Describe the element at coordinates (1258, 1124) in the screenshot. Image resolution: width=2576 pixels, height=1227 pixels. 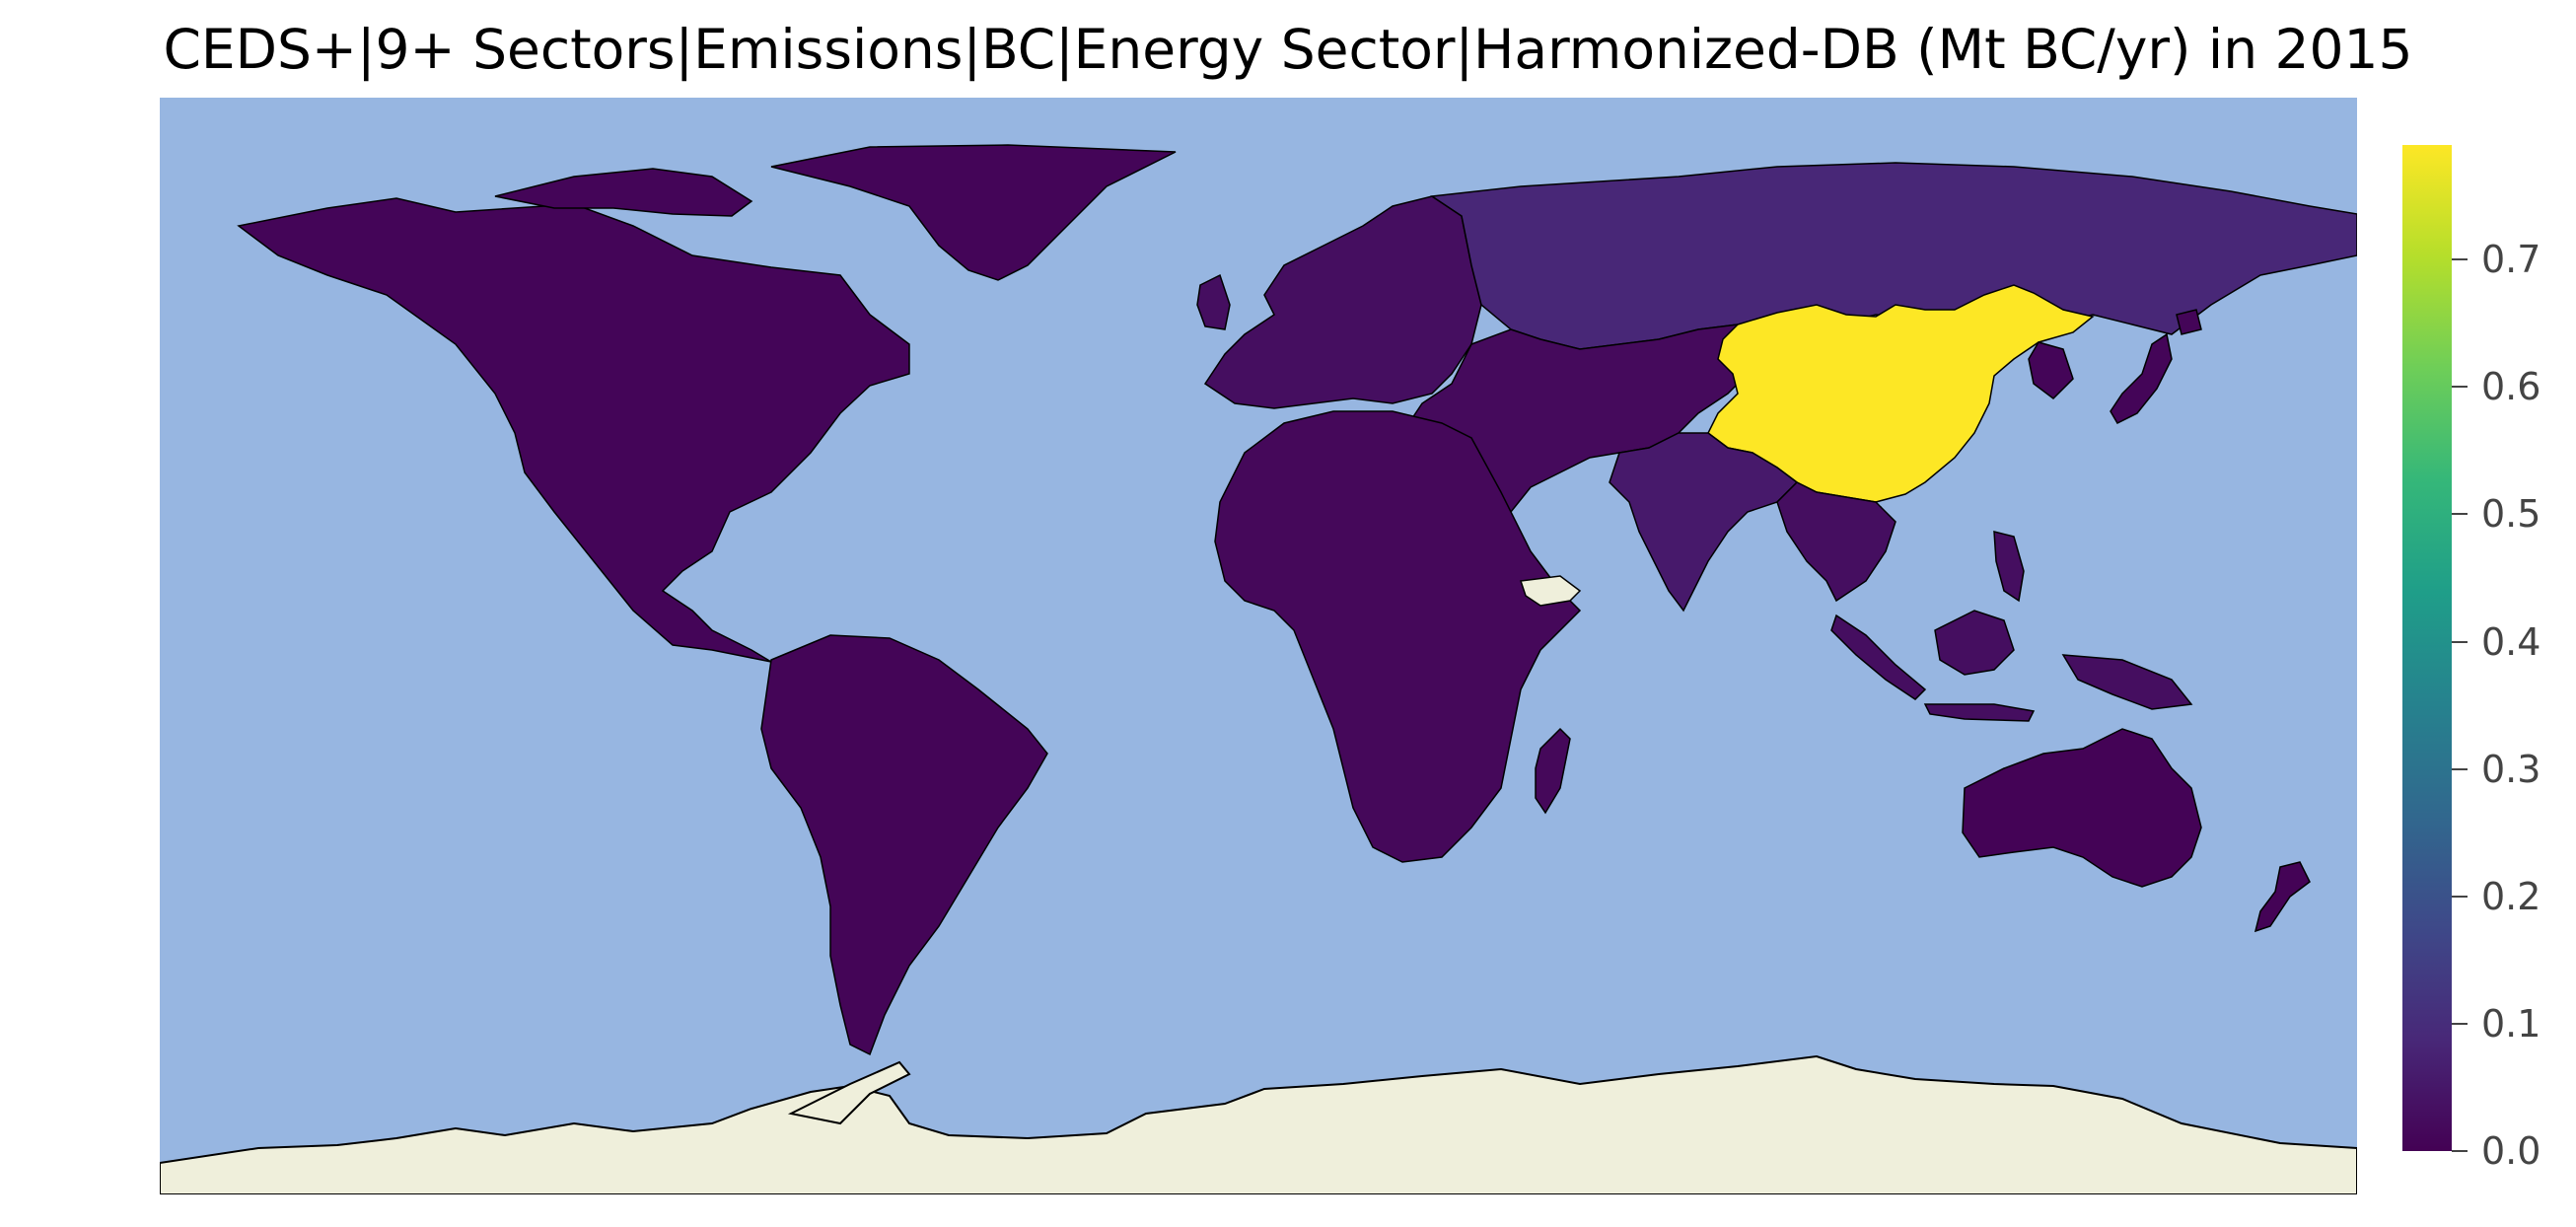
I see `region-antarctica` at that location.